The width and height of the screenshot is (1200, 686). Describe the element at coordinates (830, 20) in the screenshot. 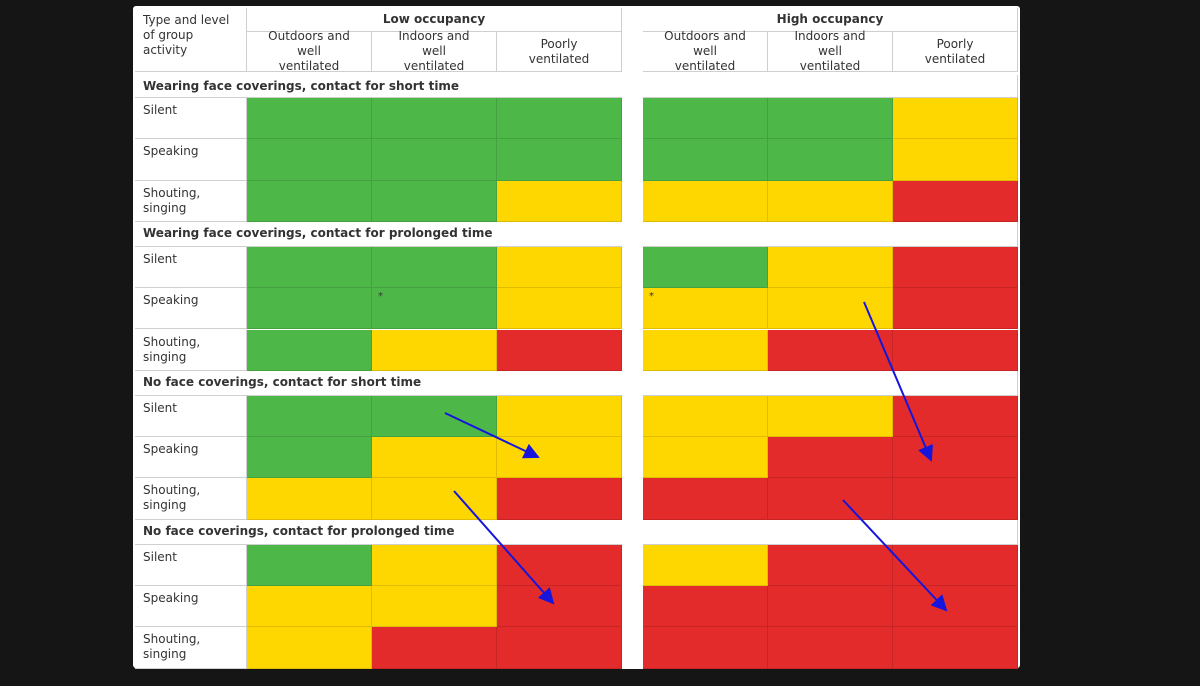

I see `group-title: High occupancy` at that location.